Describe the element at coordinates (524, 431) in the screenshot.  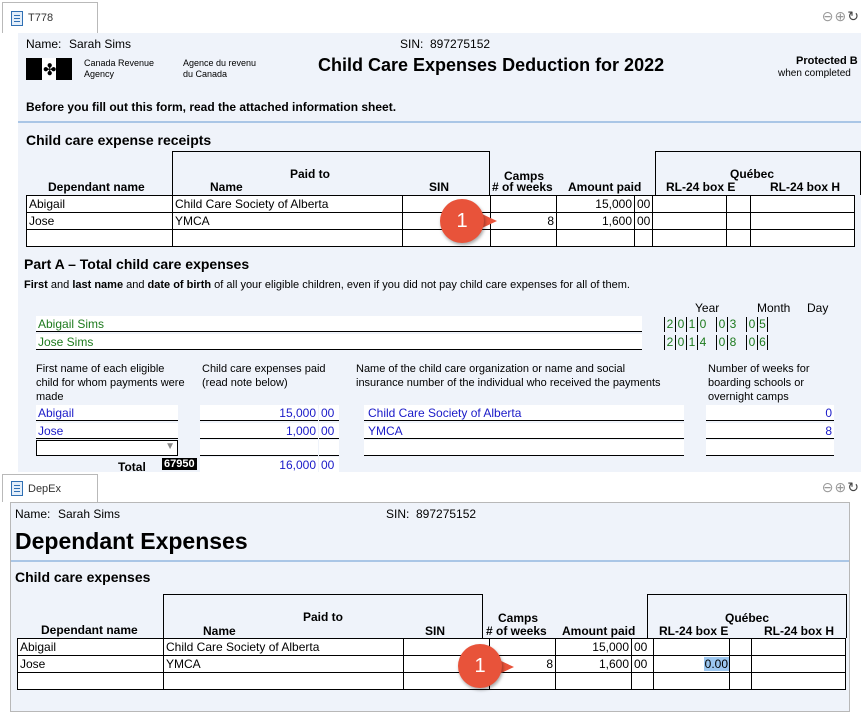
I see `organization-name: YMCA` at that location.